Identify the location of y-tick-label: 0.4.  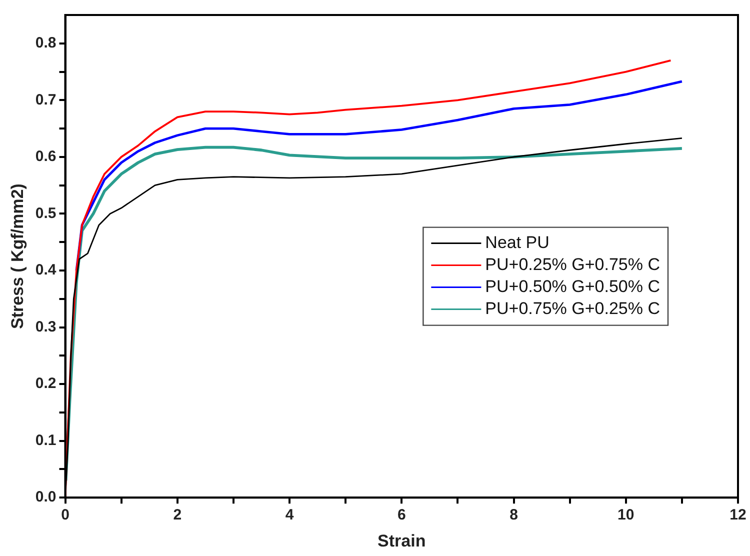
(46, 270).